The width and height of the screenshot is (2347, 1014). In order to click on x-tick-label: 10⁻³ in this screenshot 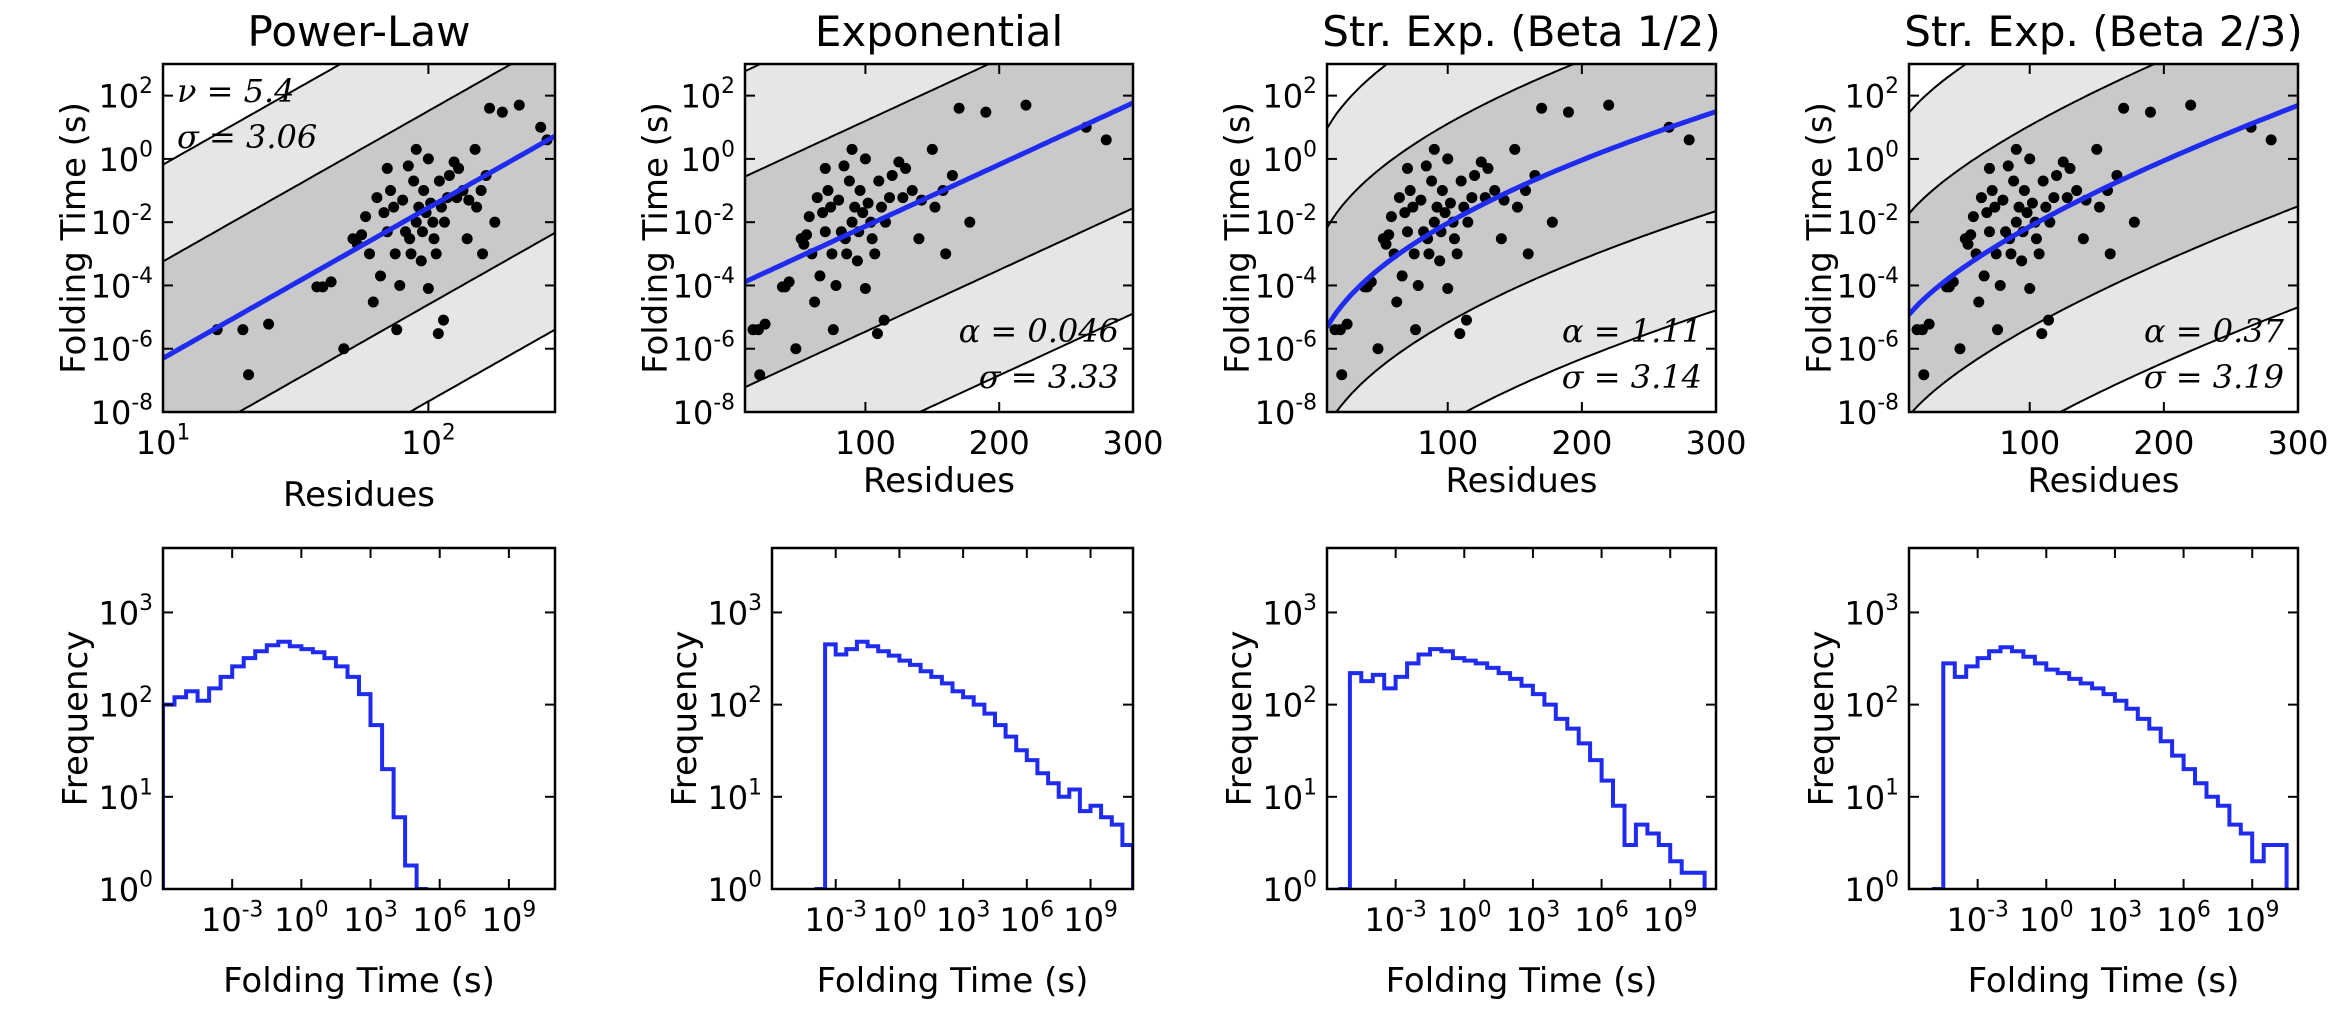, I will do `click(1977, 918)`.